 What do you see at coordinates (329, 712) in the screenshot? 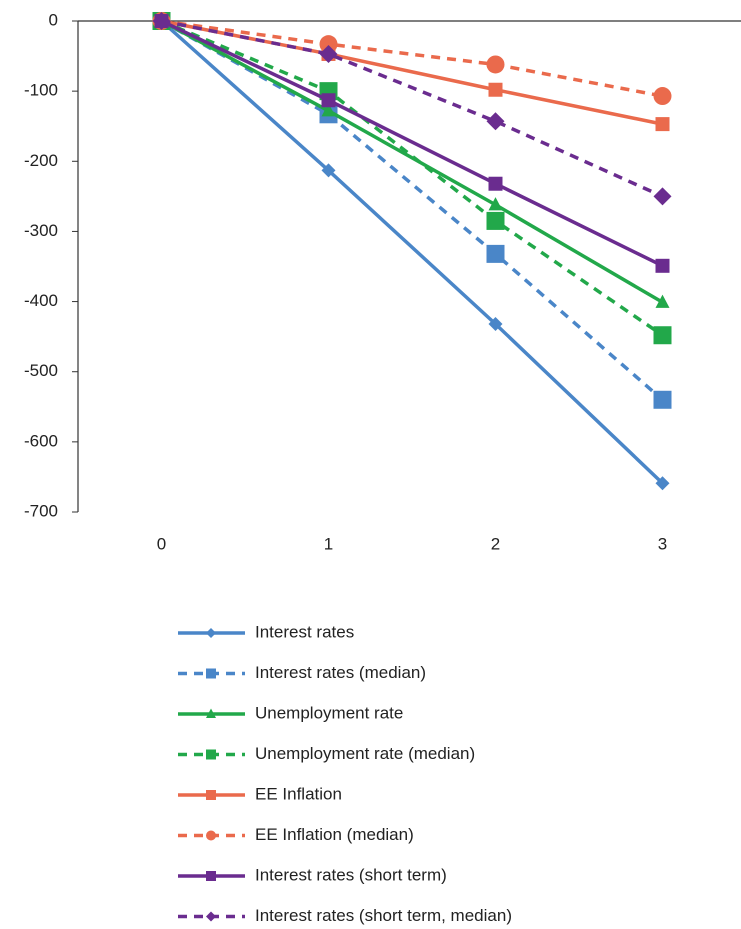
I see `legend-label: Unemployment rate` at bounding box center [329, 712].